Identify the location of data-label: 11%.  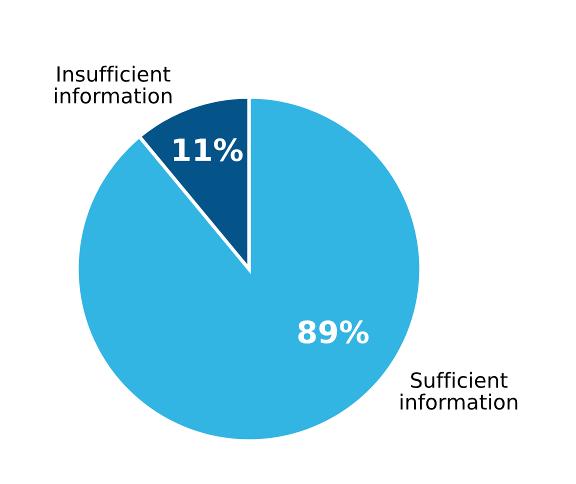
(208, 150).